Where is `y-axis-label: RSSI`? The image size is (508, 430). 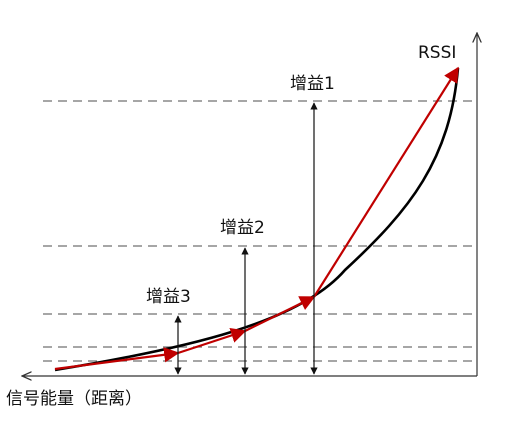 y-axis-label: RSSI is located at coordinates (437, 53).